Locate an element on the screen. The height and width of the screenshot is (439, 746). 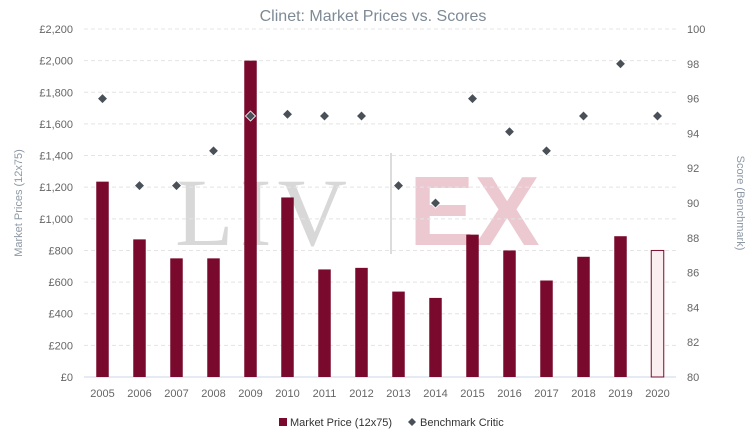
left-tick-label: £1,400 is located at coordinates (56, 157).